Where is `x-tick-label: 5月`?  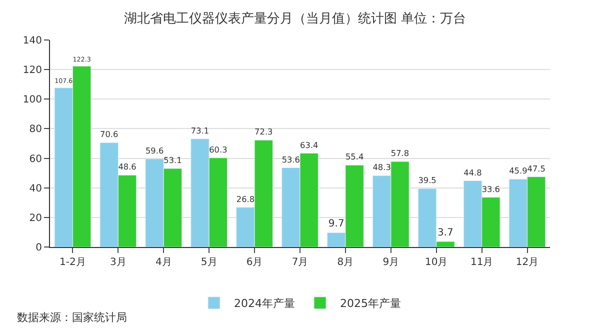 x-tick-label: 5月 is located at coordinates (209, 262).